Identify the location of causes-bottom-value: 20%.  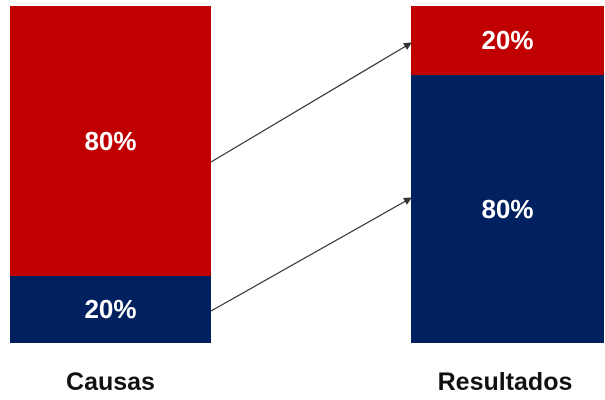
(110, 309).